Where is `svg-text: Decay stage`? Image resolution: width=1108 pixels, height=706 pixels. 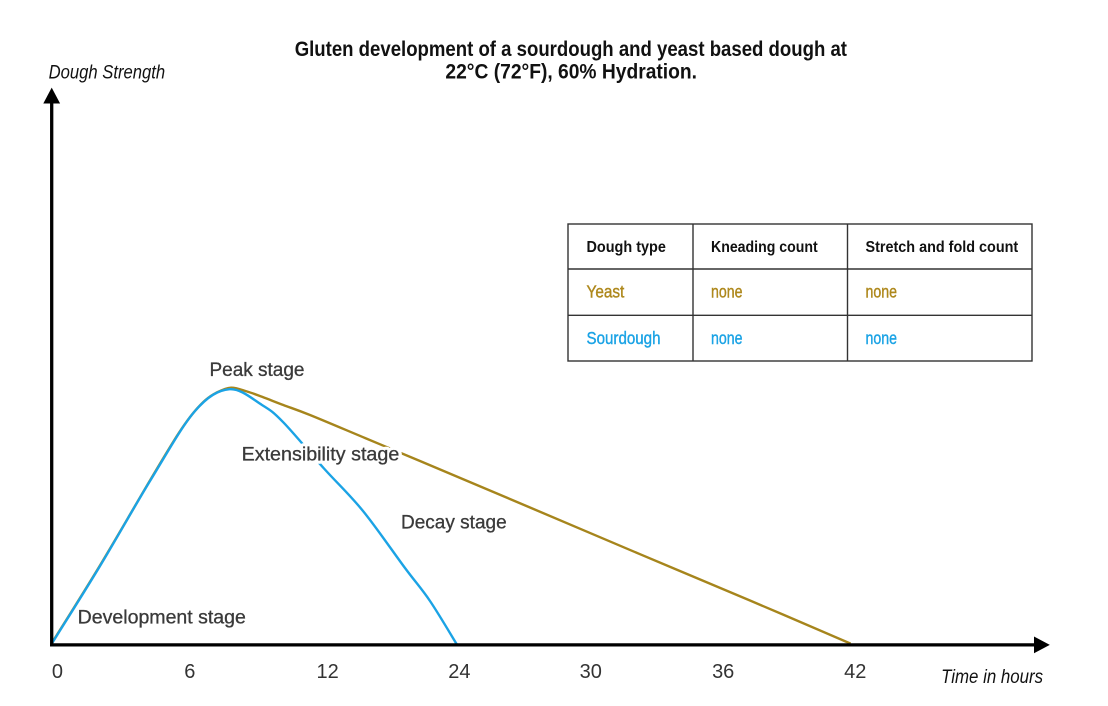 svg-text: Decay stage is located at coordinates (454, 523).